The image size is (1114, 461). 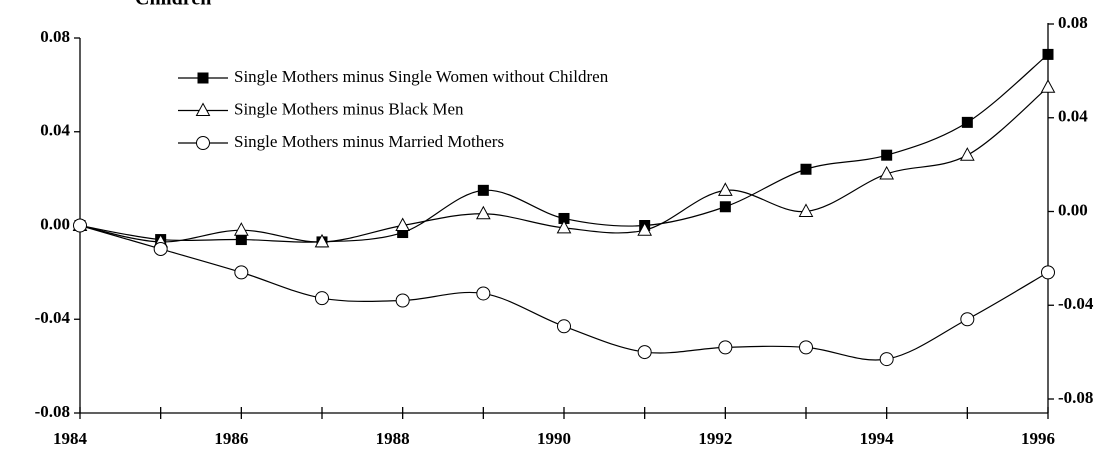 I want to click on y-tick-label: 0.04, so click(x=55, y=130).